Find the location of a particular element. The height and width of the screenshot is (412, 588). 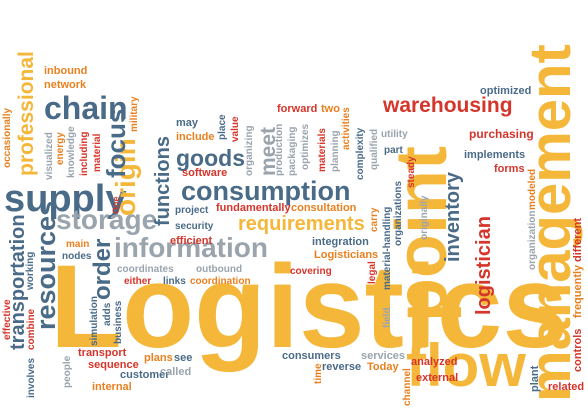

word-logisticians: Logisticians is located at coordinates (346, 255).